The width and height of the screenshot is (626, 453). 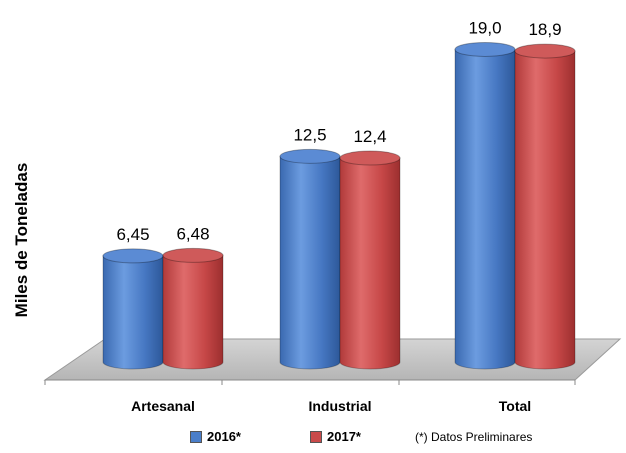 I want to click on bar-artesanal-2017, so click(x=193, y=308).